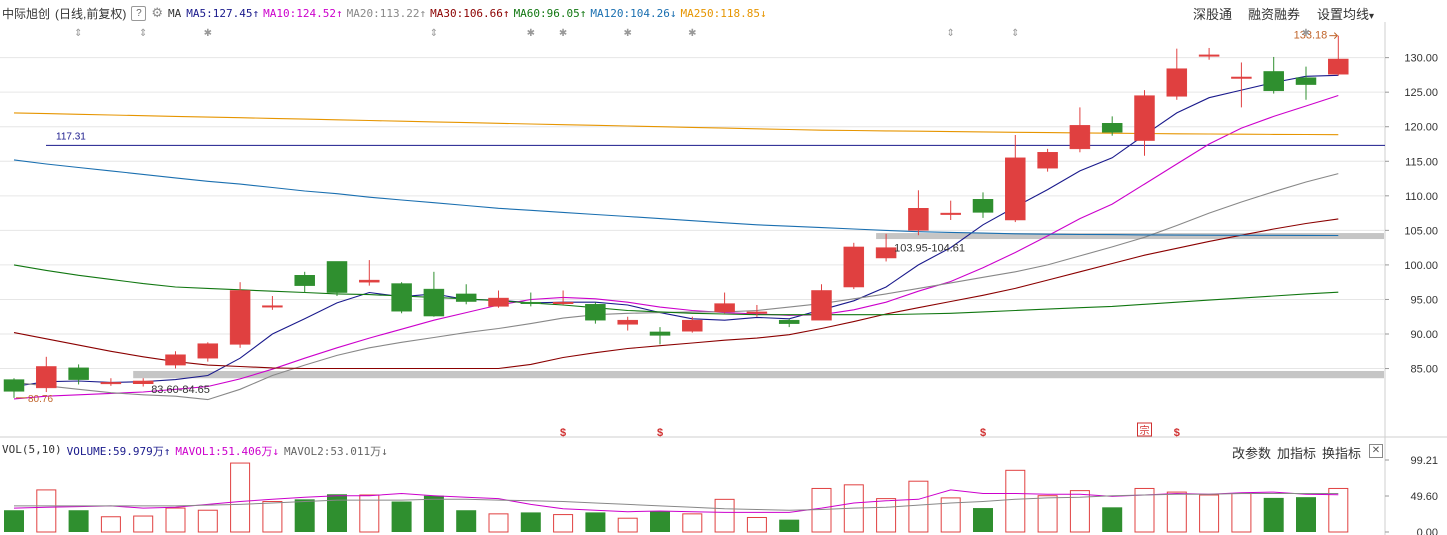 The width and height of the screenshot is (1447, 535). Describe the element at coordinates (723, 13) in the screenshot. I see `ma-legend-item: MA250:118.85↓` at that location.